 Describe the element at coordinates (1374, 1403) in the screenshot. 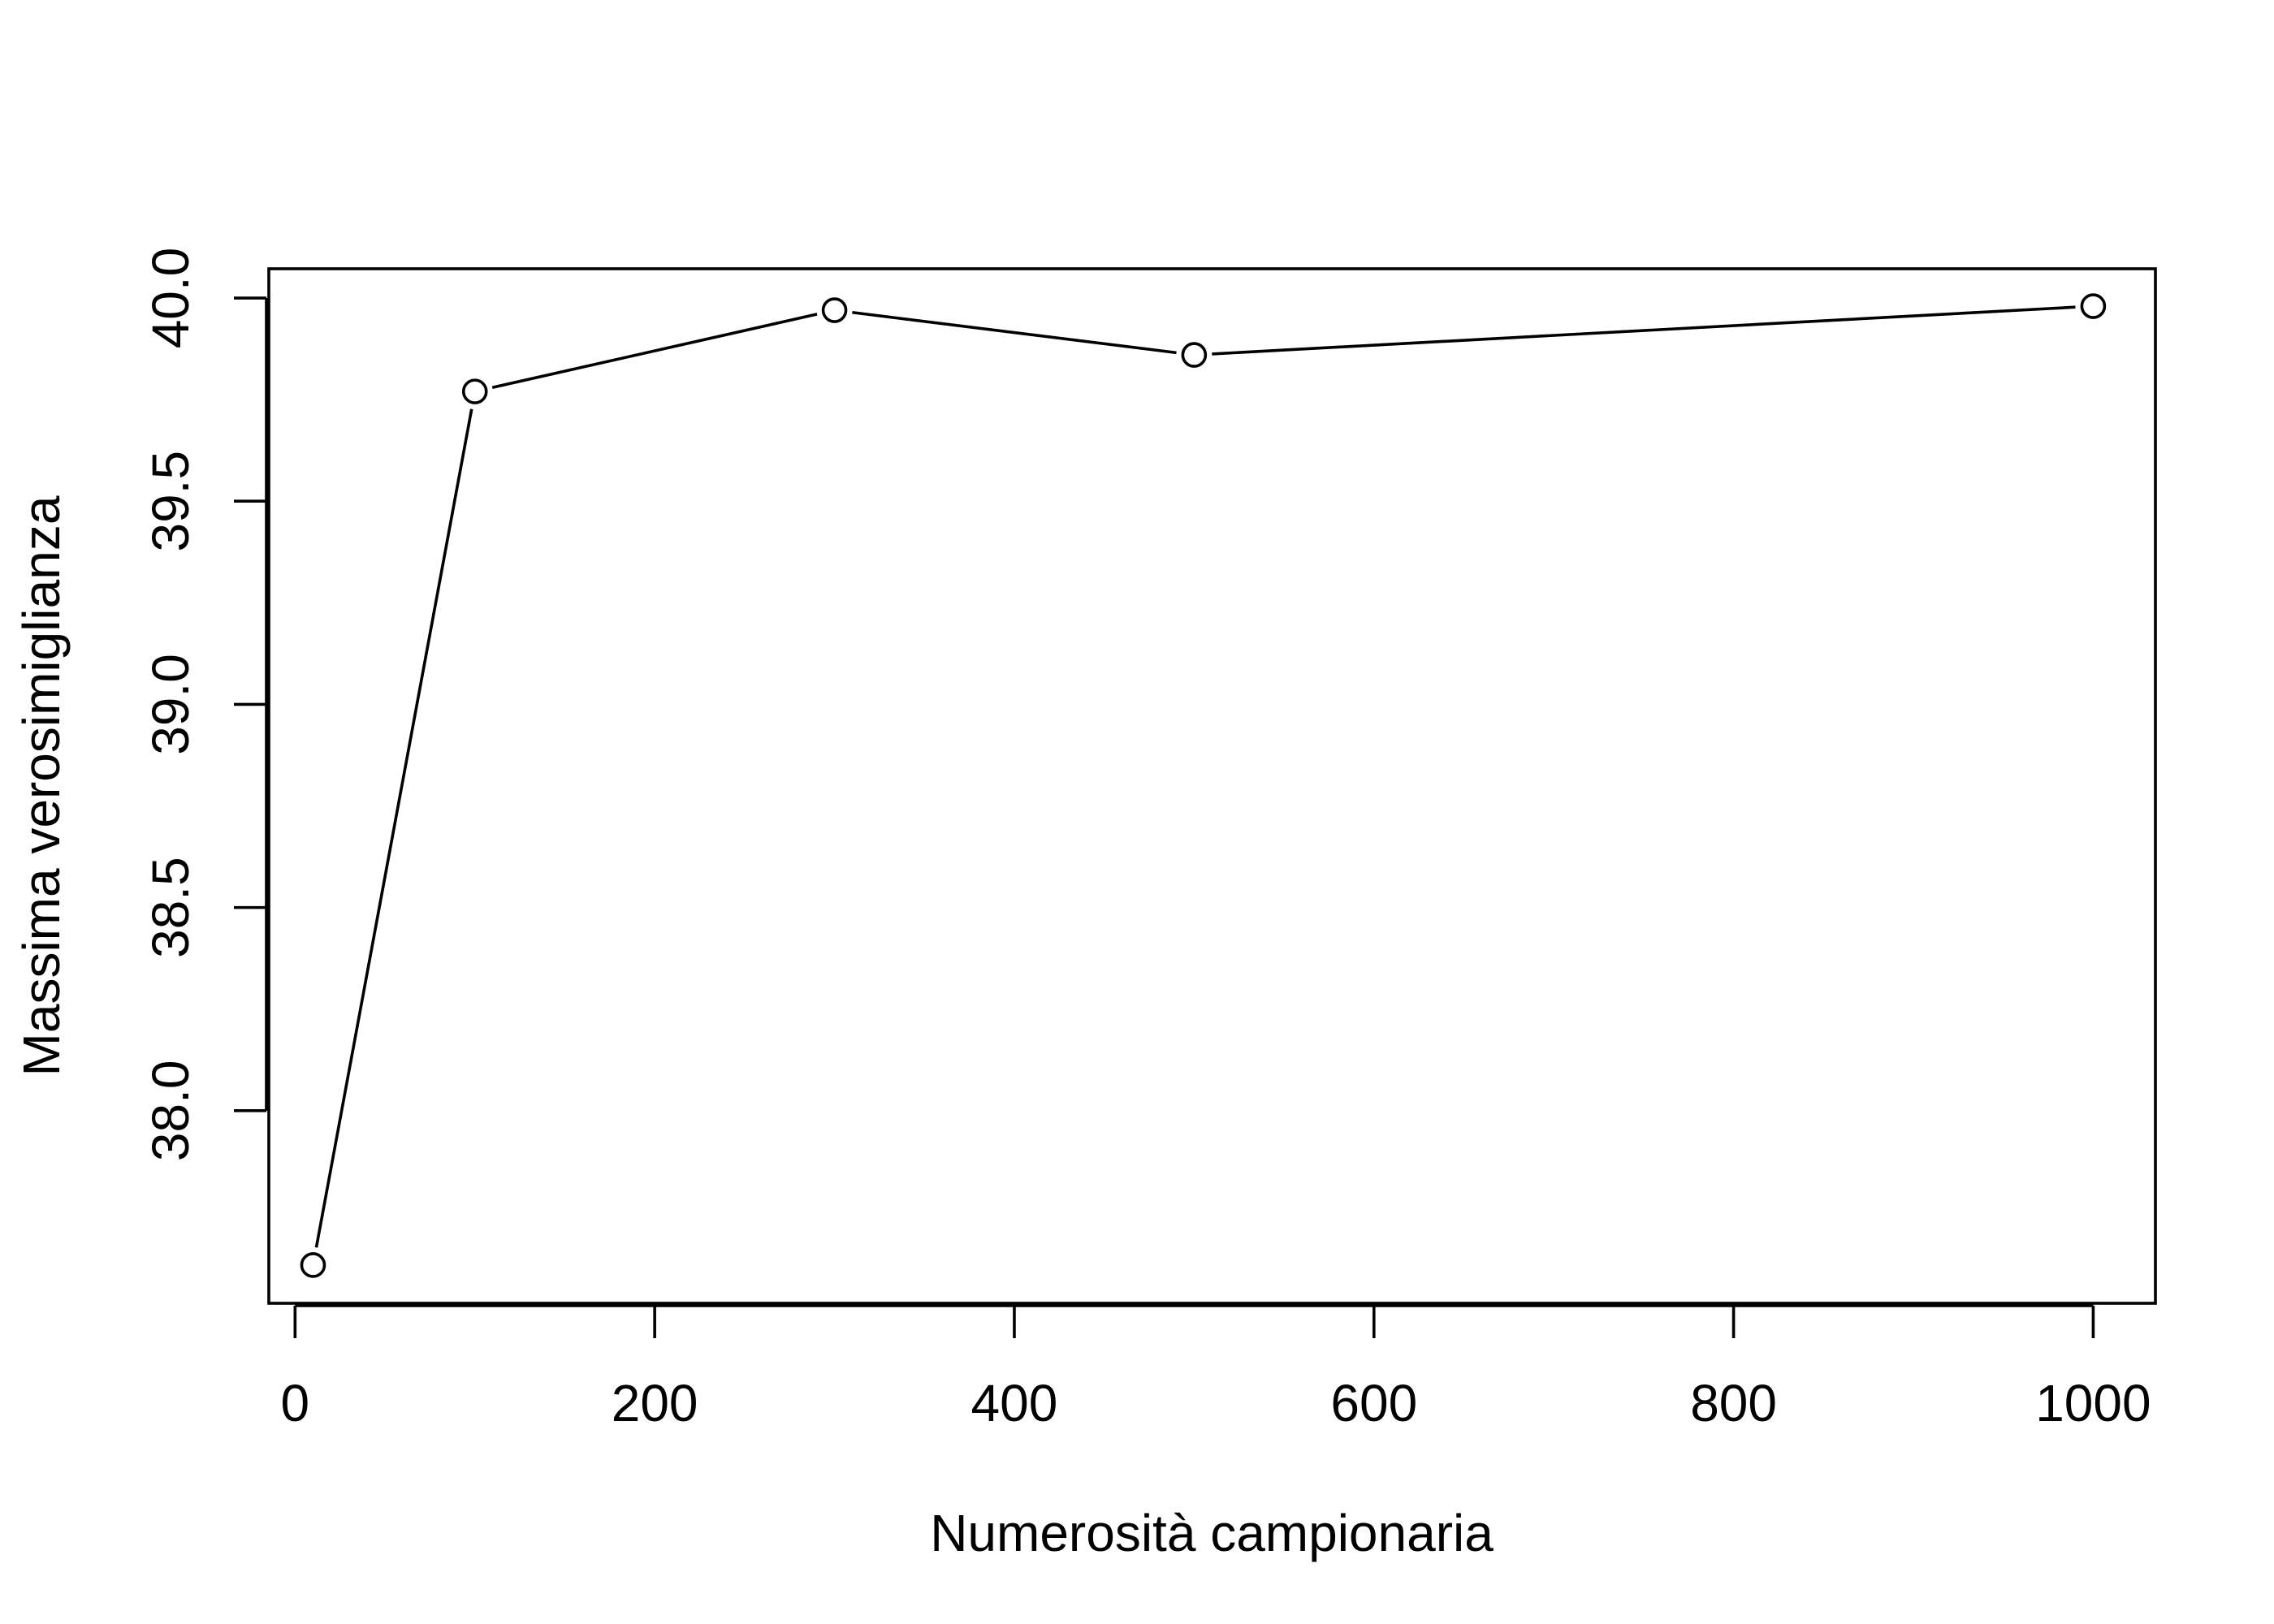

I see `x-tick-label: 600` at that location.